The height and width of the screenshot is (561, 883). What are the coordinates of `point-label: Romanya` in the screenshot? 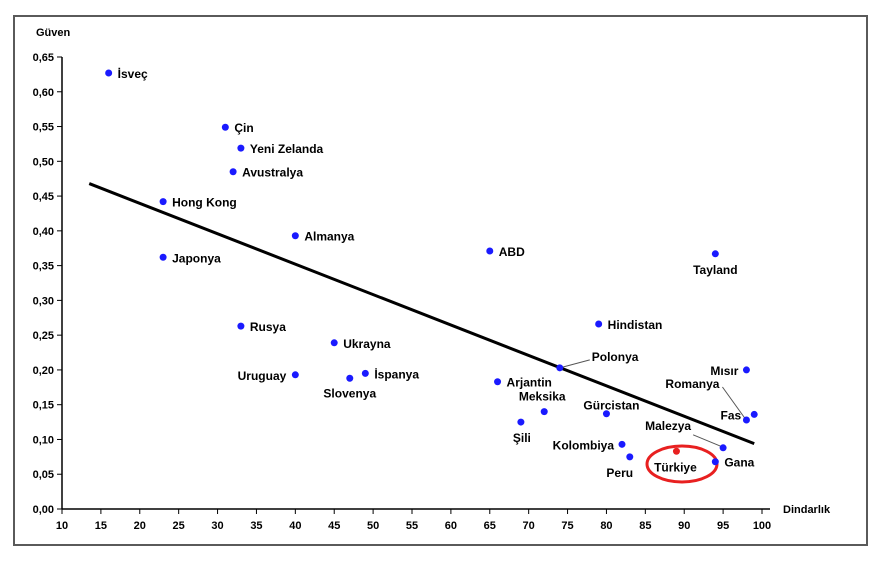 It's located at (692, 384).